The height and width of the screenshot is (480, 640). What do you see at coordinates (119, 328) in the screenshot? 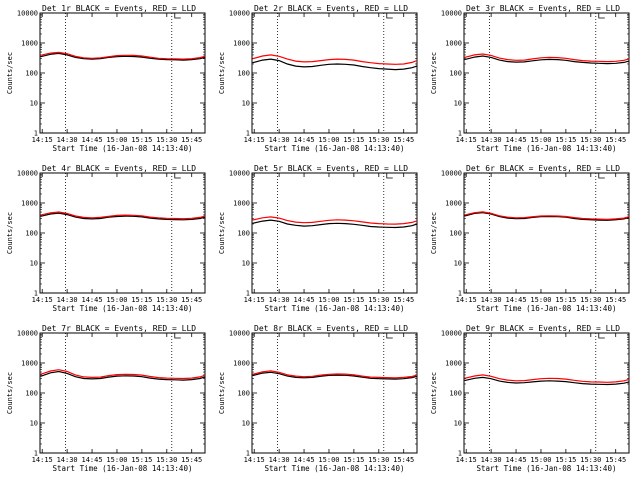
I see `panel-title: Det 7r BLACK = Events, RED = LLD` at bounding box center [119, 328].